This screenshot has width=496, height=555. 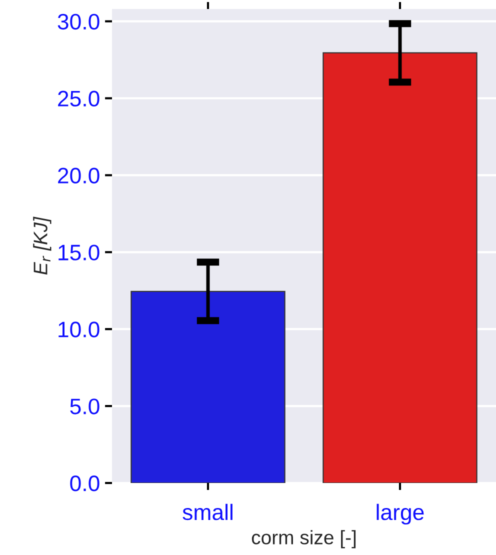 What do you see at coordinates (207, 512) in the screenshot?
I see `x-tick-label: small` at bounding box center [207, 512].